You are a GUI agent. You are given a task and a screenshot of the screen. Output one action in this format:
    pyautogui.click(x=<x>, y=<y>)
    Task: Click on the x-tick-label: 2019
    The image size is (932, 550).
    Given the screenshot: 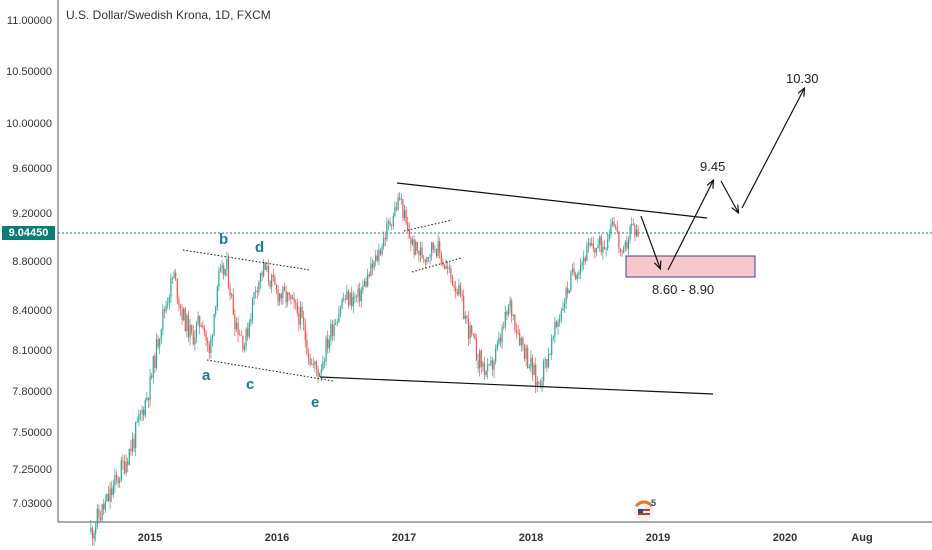 What is the action you would take?
    pyautogui.click(x=658, y=538)
    